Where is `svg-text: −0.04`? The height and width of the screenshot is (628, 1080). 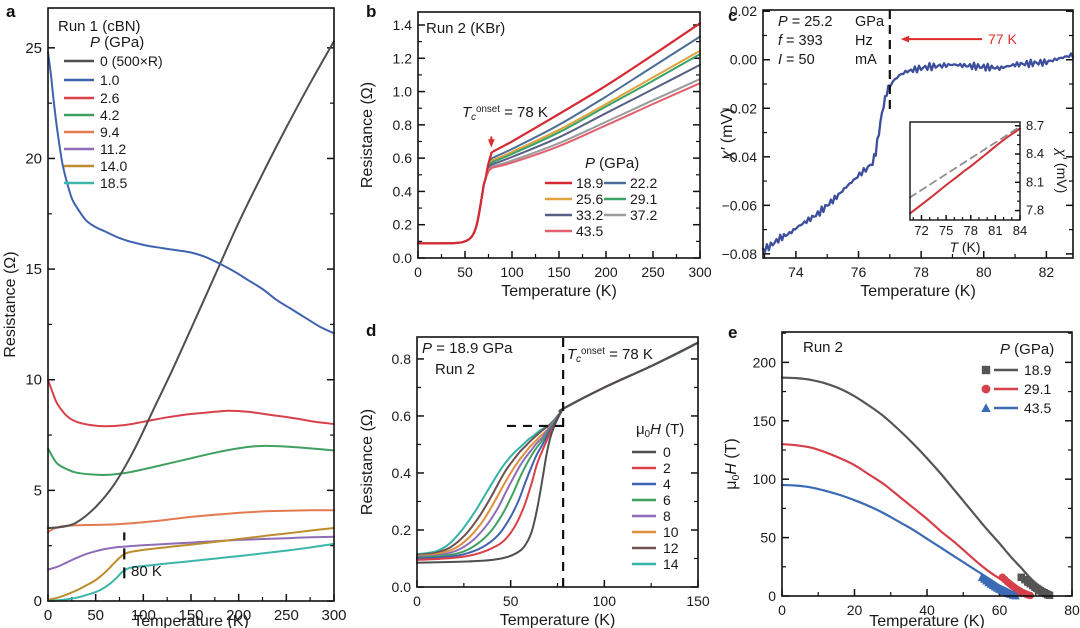
svg-text: −0.04 is located at coordinates (740, 157).